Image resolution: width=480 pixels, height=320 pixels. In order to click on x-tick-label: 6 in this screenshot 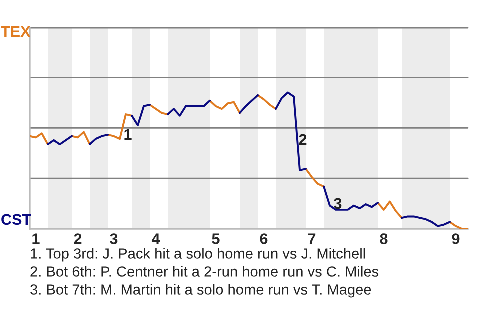, I will do `click(264, 239)`.